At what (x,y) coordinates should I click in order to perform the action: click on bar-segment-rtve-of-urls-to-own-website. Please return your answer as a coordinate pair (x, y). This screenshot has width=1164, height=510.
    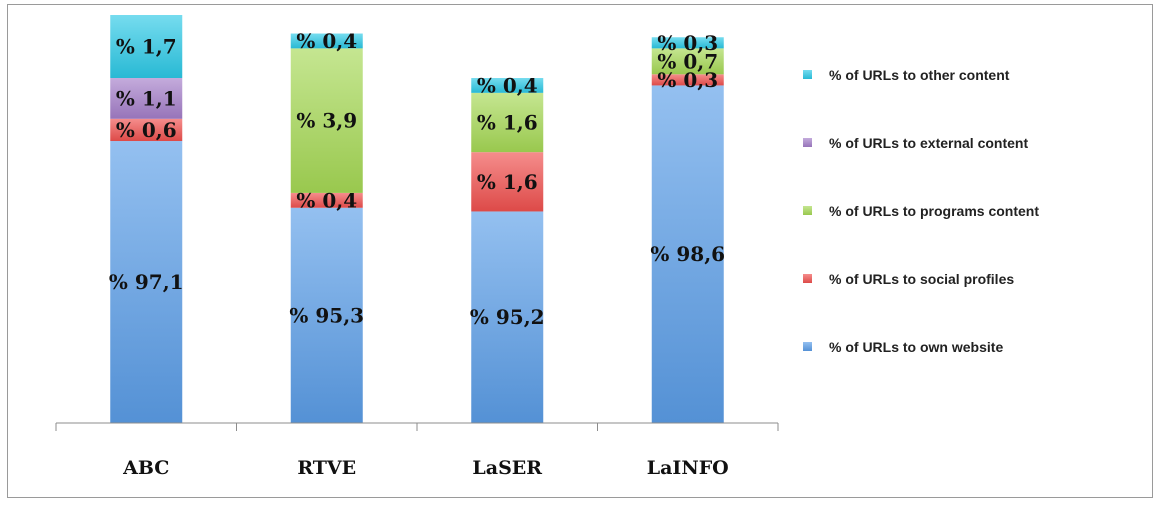
    Looking at the image, I should click on (326, 315).